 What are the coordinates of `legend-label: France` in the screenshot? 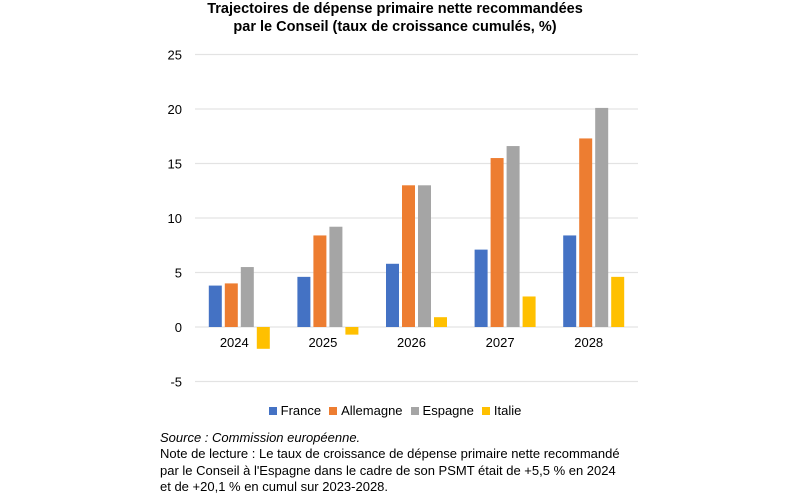 It's located at (301, 410).